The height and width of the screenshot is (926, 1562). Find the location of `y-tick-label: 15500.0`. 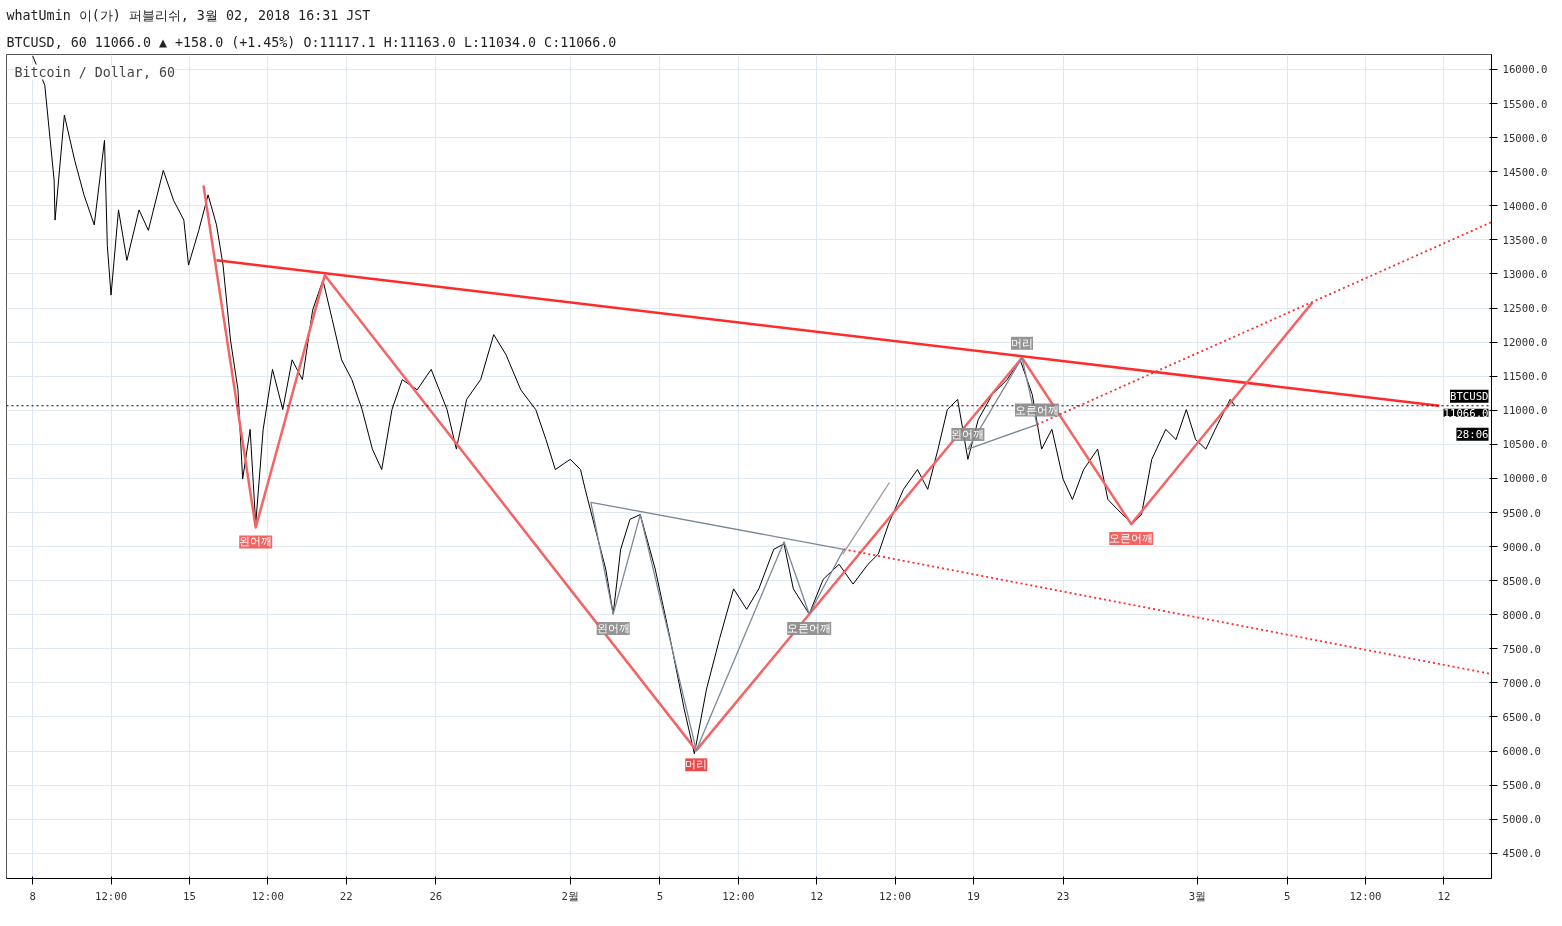

y-tick-label: 15500.0 is located at coordinates (1525, 104).